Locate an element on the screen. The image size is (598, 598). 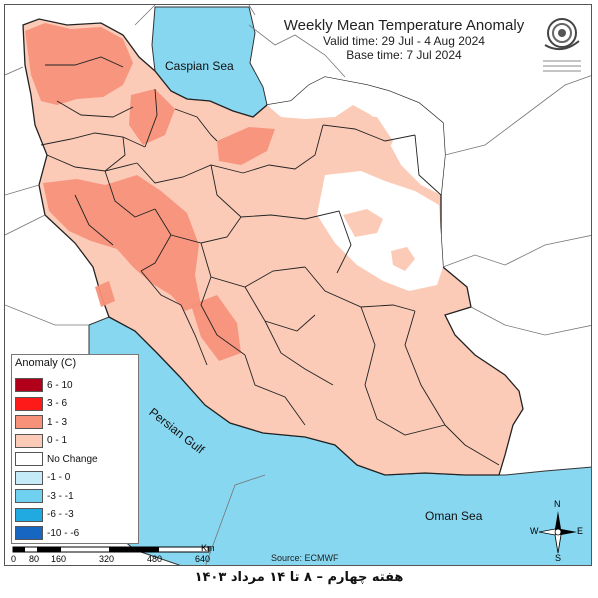
scale-bar: 0 80 160 320 480 640 Km is located at coordinates (116, 554).